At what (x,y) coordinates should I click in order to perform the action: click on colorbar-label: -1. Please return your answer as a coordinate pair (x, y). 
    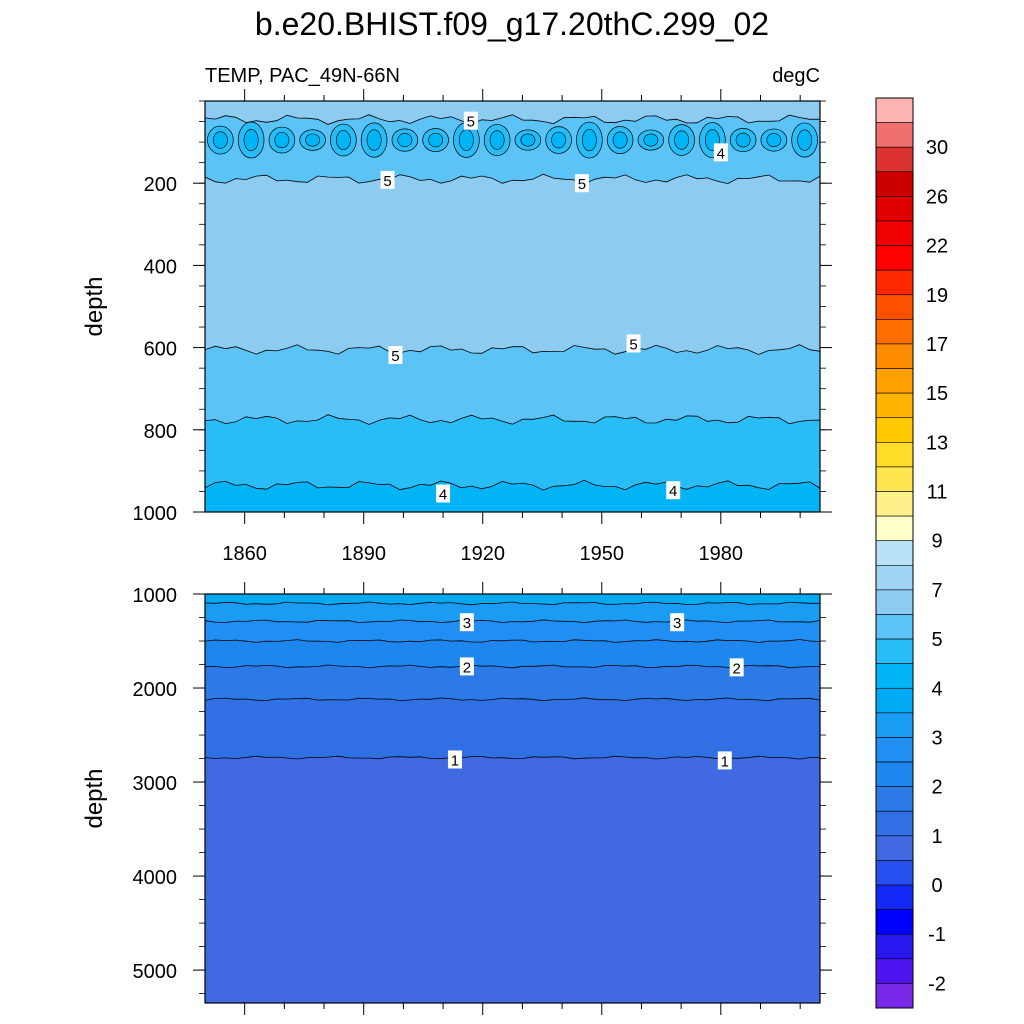
    Looking at the image, I should click on (937, 935).